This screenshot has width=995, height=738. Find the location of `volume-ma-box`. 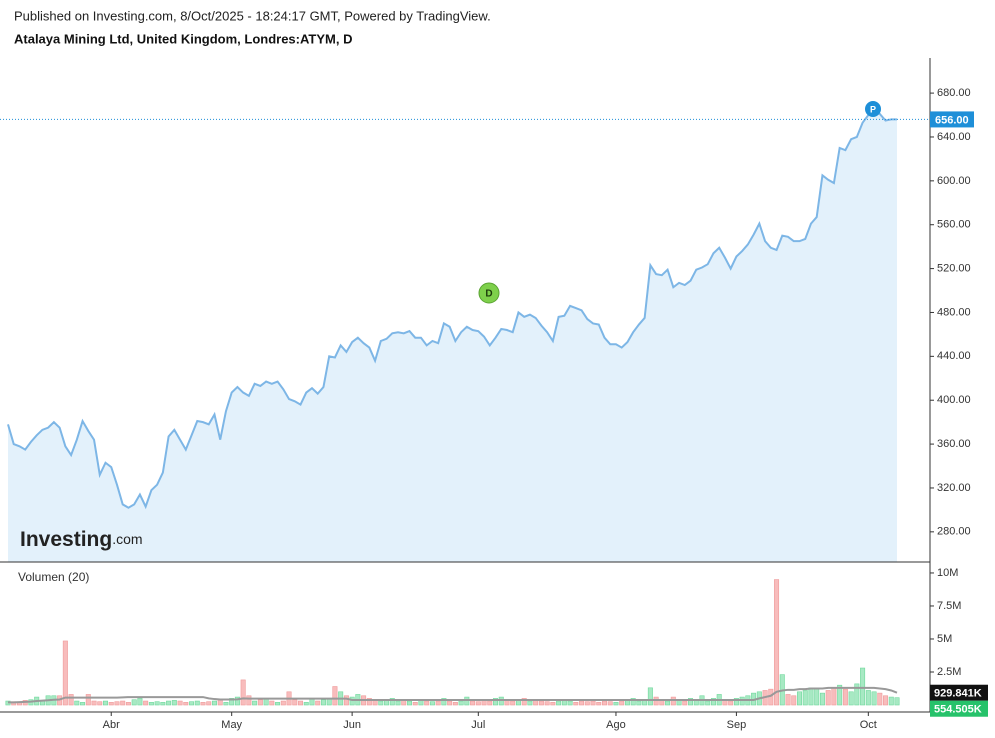

volume-ma-box is located at coordinates (959, 692).